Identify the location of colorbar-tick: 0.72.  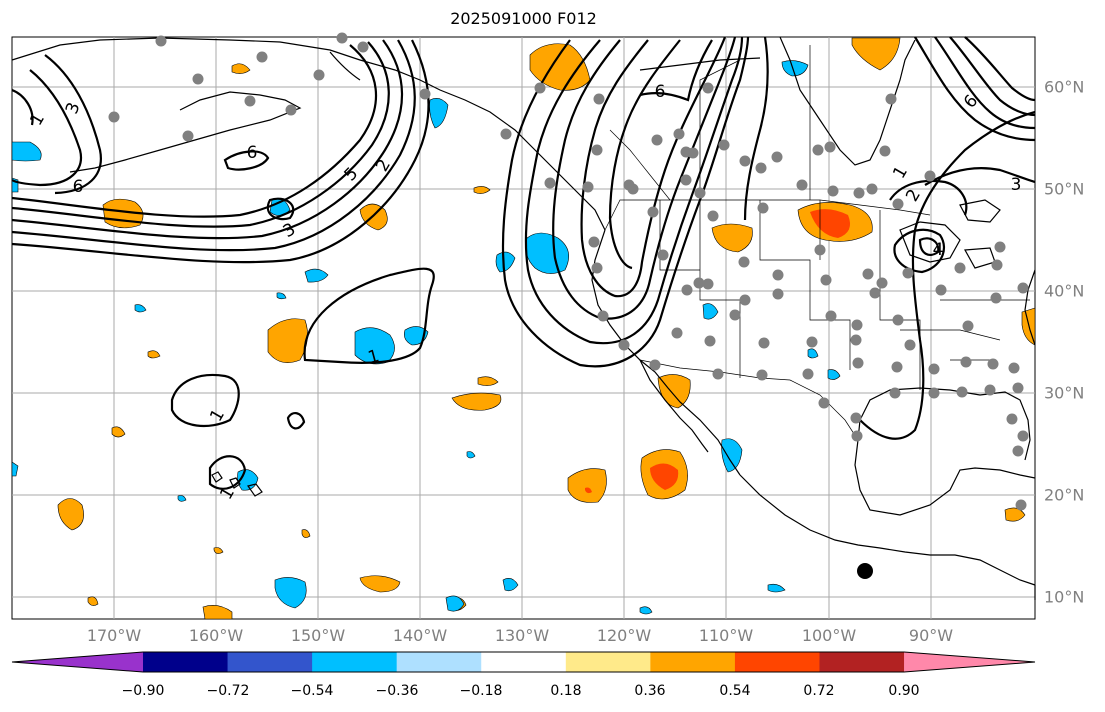
(819, 691).